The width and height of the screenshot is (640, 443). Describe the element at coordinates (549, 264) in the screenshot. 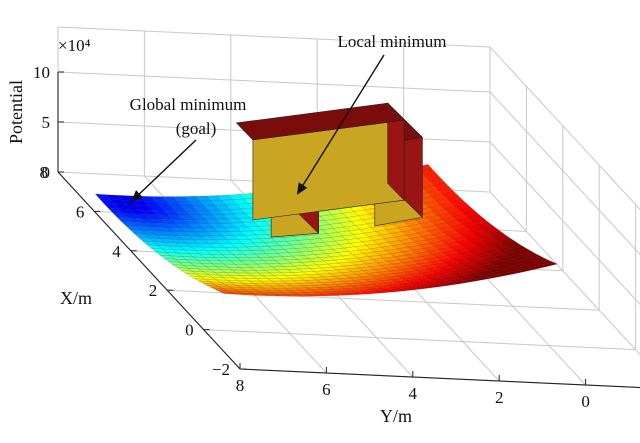

I see `surface-patch` at that location.